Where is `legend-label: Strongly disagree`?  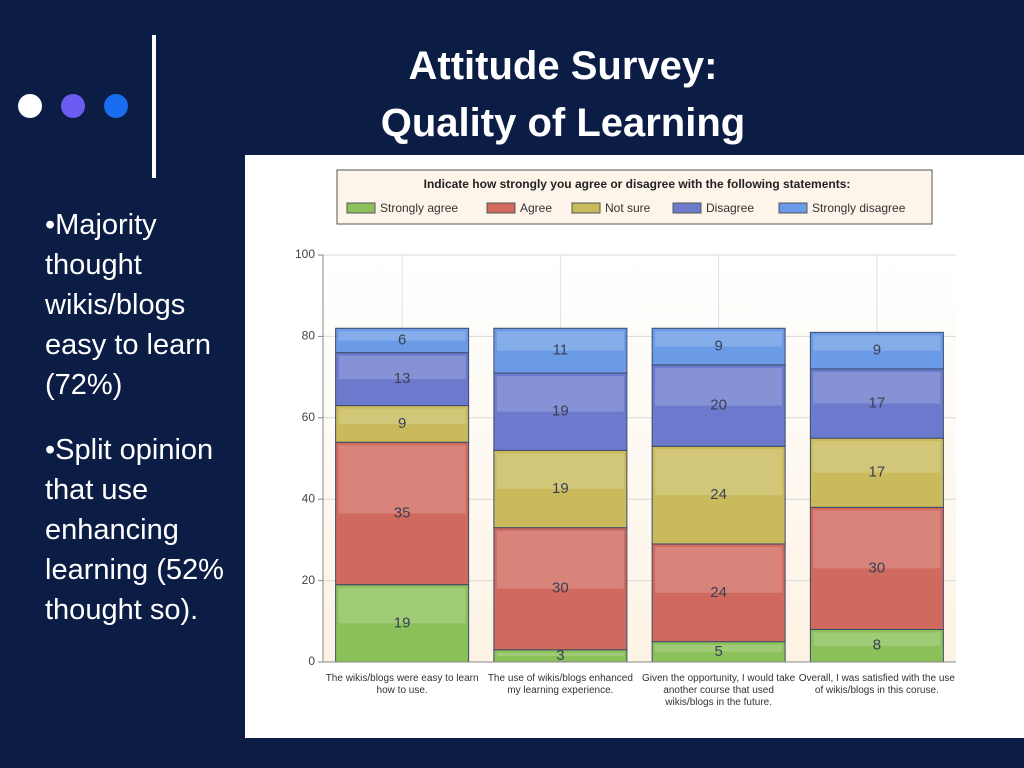 legend-label: Strongly disagree is located at coordinates (859, 208).